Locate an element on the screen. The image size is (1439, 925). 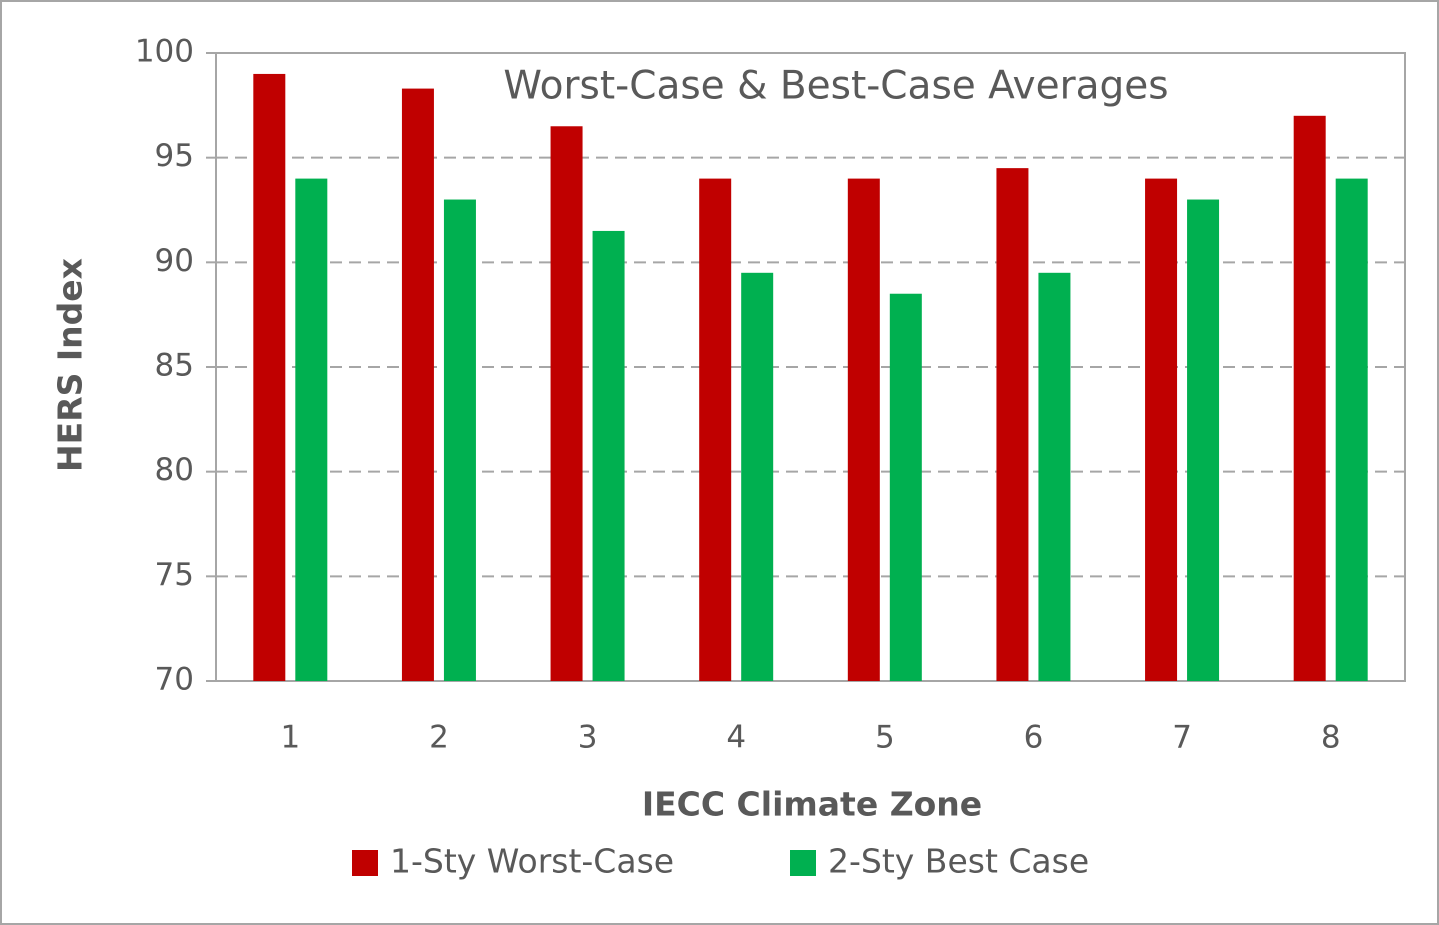
y-tick-label: 70 is located at coordinates (174, 680).